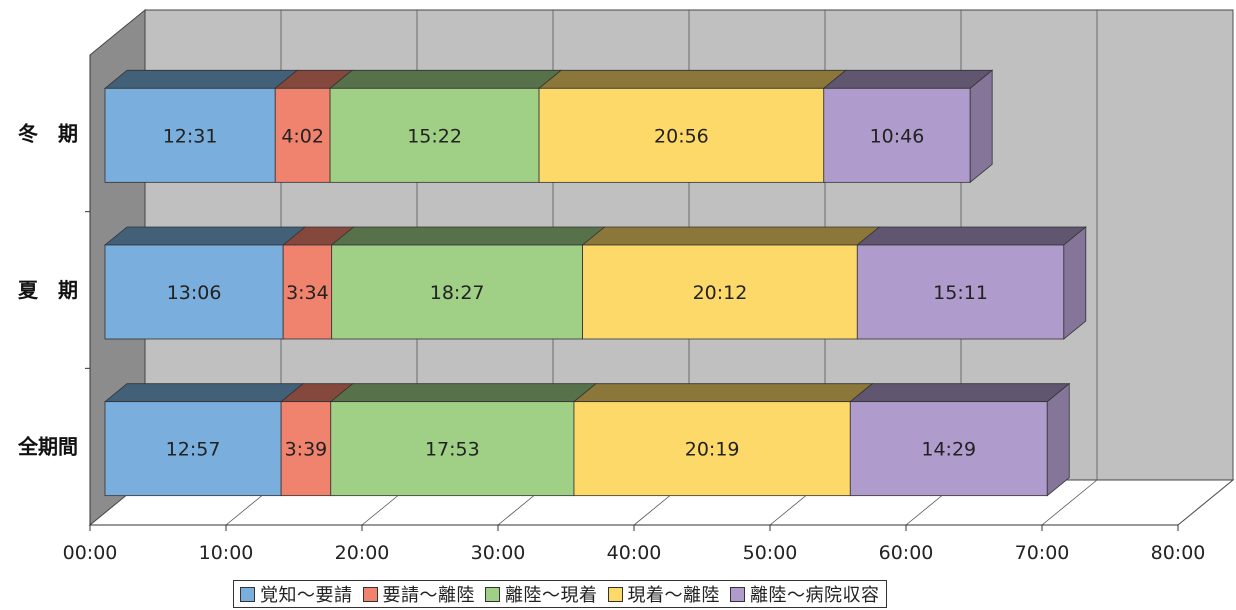 The width and height of the screenshot is (1236, 610). What do you see at coordinates (1042, 553) in the screenshot?
I see `x-tick-label: 70:00` at bounding box center [1042, 553].